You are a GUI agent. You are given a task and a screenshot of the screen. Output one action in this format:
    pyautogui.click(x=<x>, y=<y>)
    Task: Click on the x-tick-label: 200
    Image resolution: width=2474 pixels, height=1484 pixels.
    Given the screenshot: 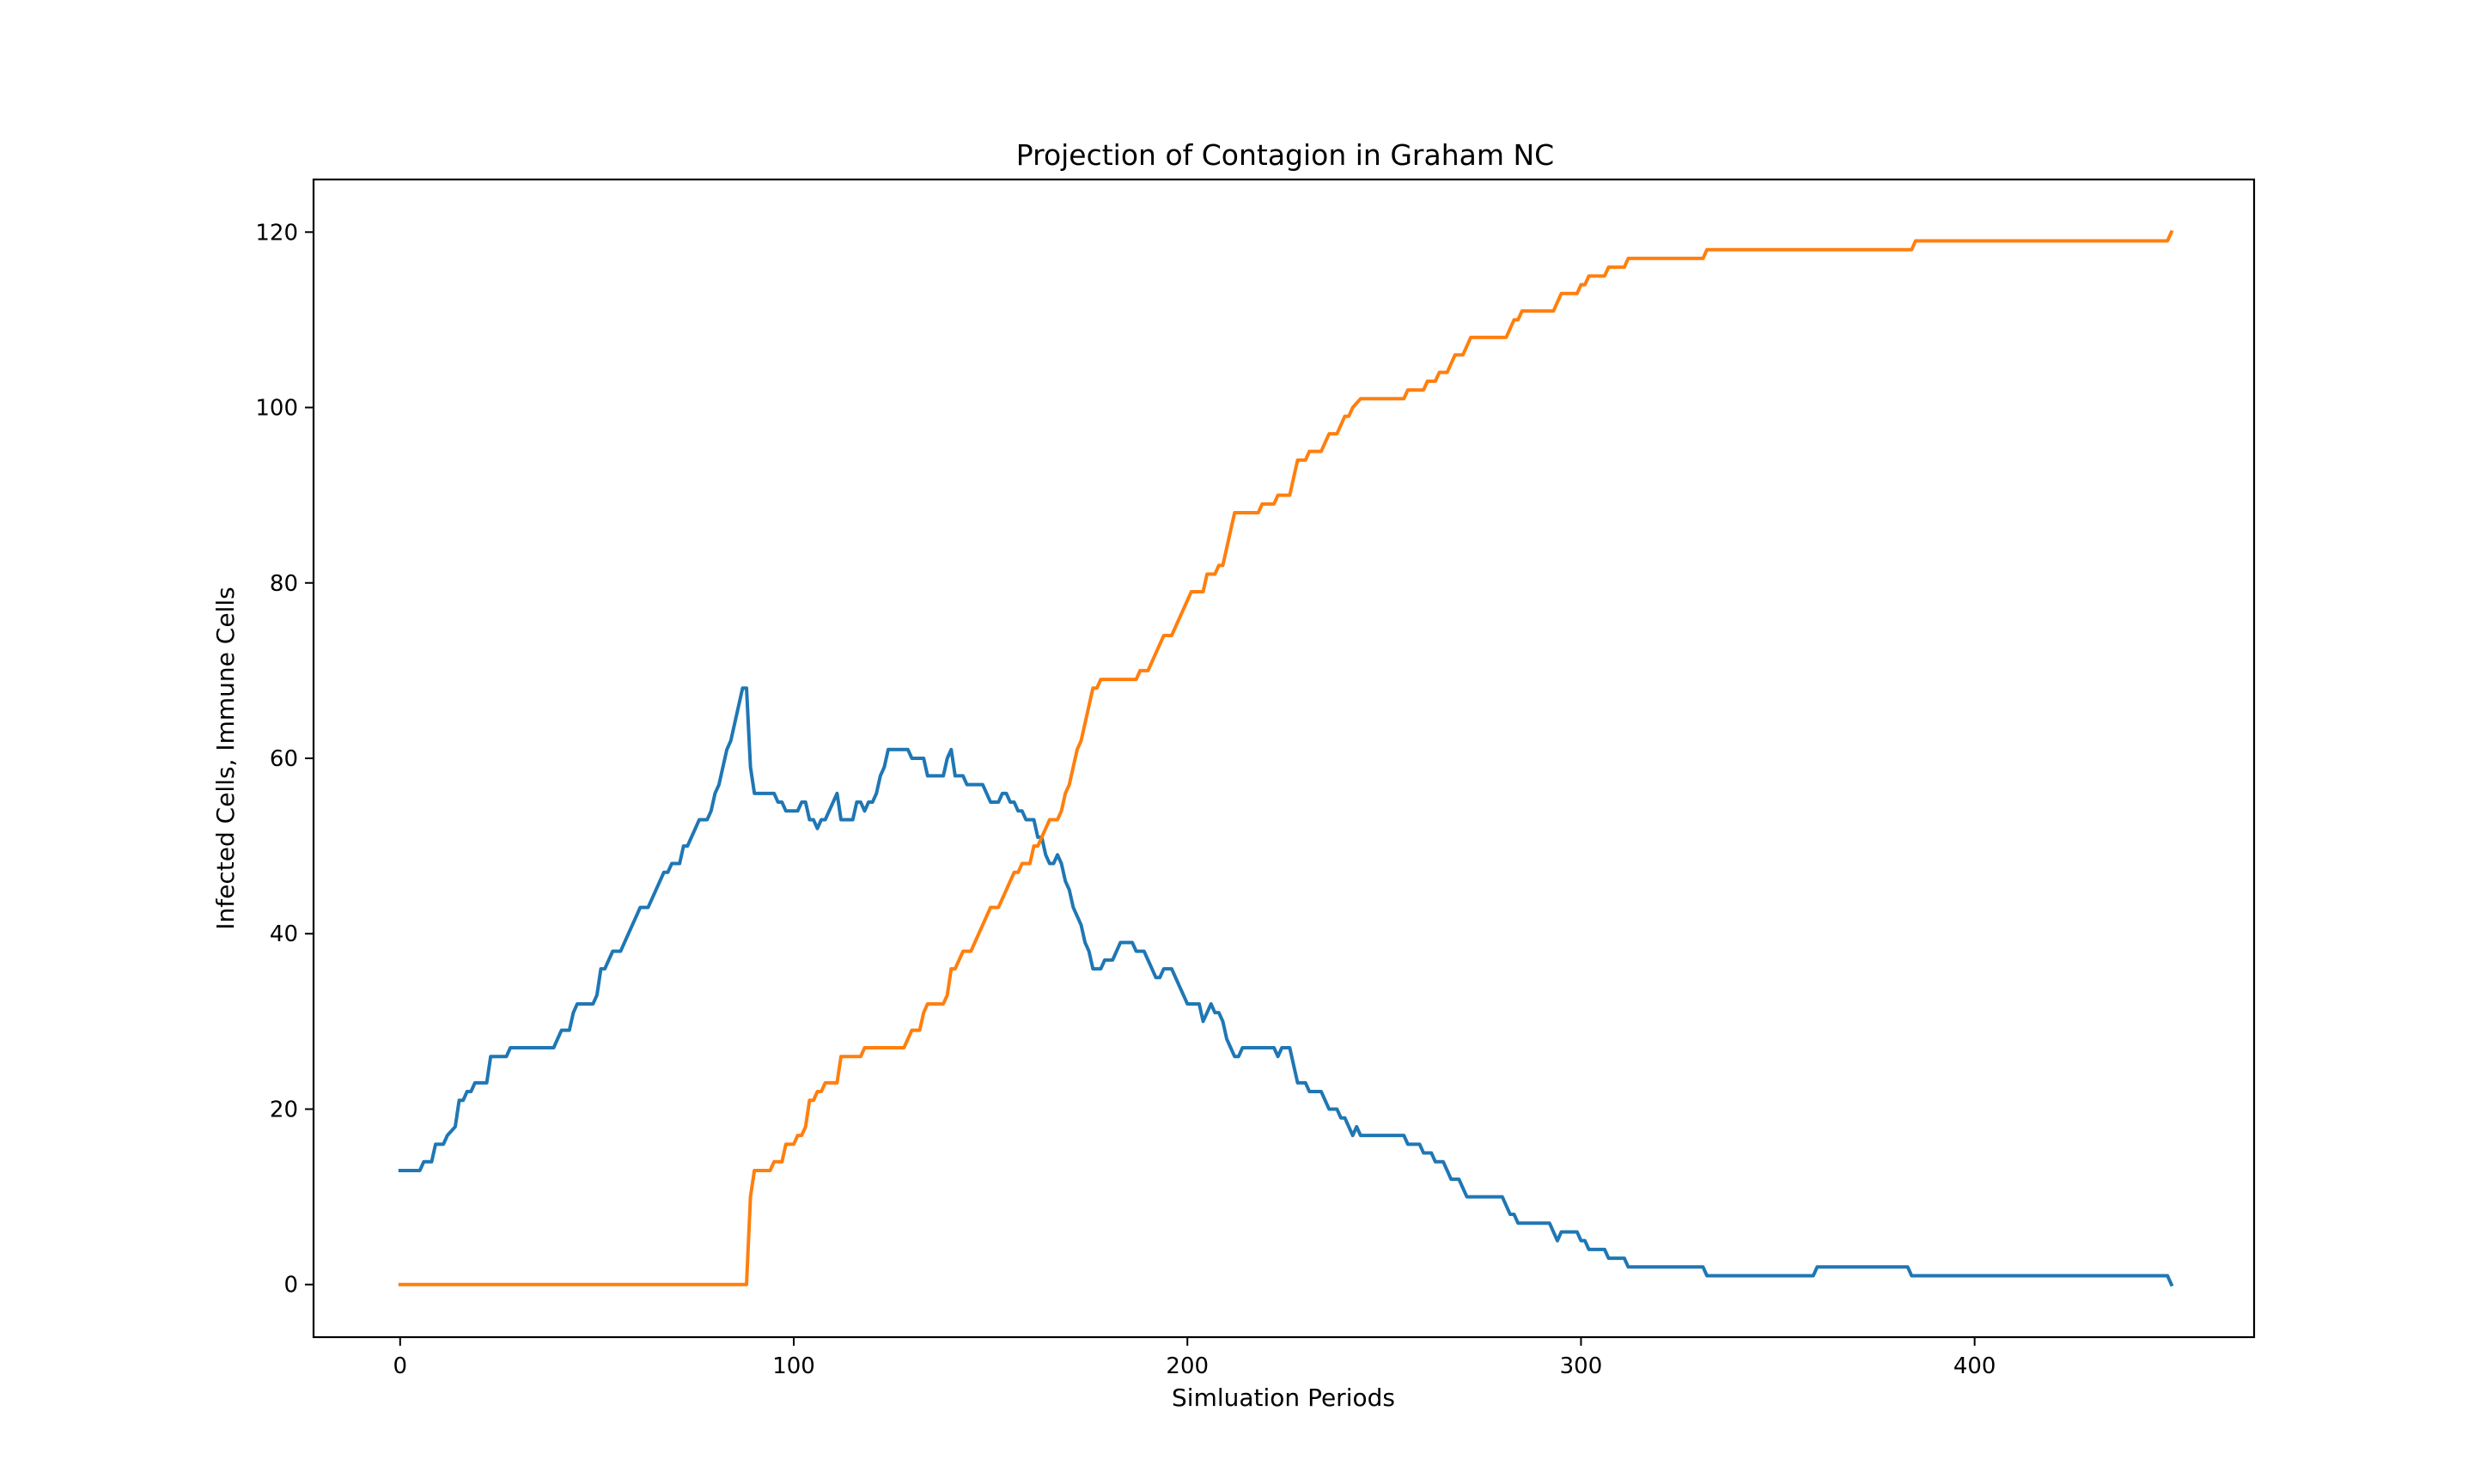 What is the action you would take?
    pyautogui.click(x=1187, y=1366)
    